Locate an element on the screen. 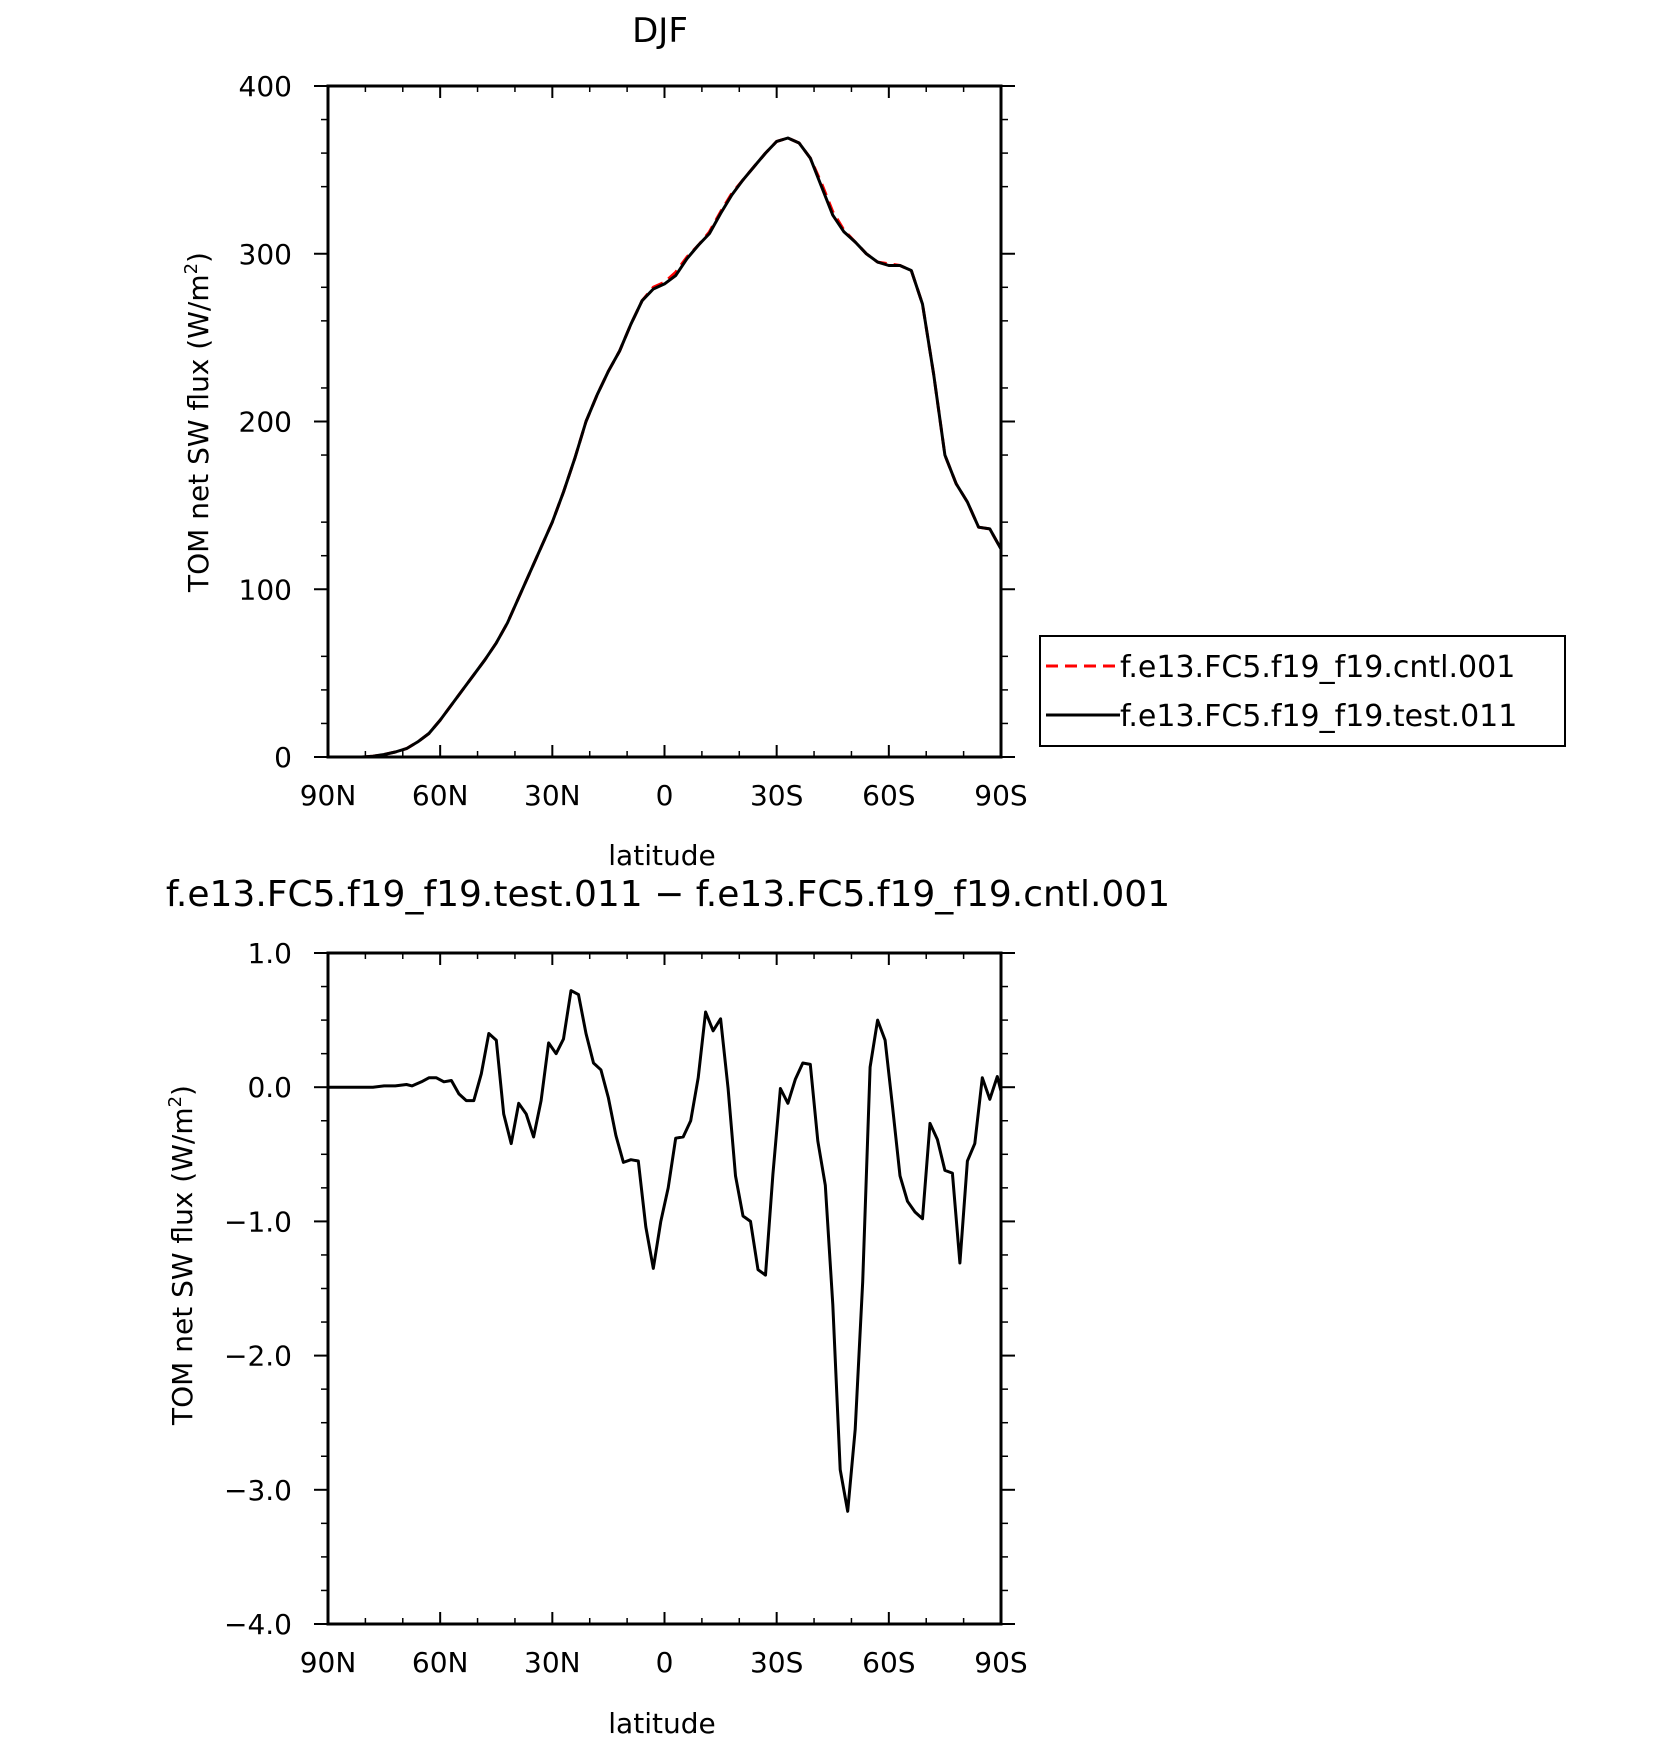 This screenshot has width=1677, height=1747. bottom-x-tick-label: 60N is located at coordinates (440, 1662).